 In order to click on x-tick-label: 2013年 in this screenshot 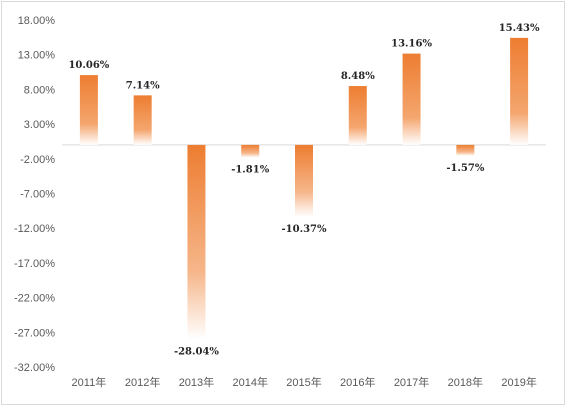, I will do `click(196, 382)`.